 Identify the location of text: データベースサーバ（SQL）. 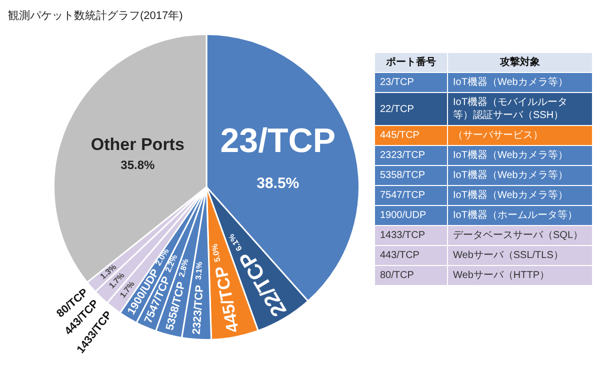
(520, 236).